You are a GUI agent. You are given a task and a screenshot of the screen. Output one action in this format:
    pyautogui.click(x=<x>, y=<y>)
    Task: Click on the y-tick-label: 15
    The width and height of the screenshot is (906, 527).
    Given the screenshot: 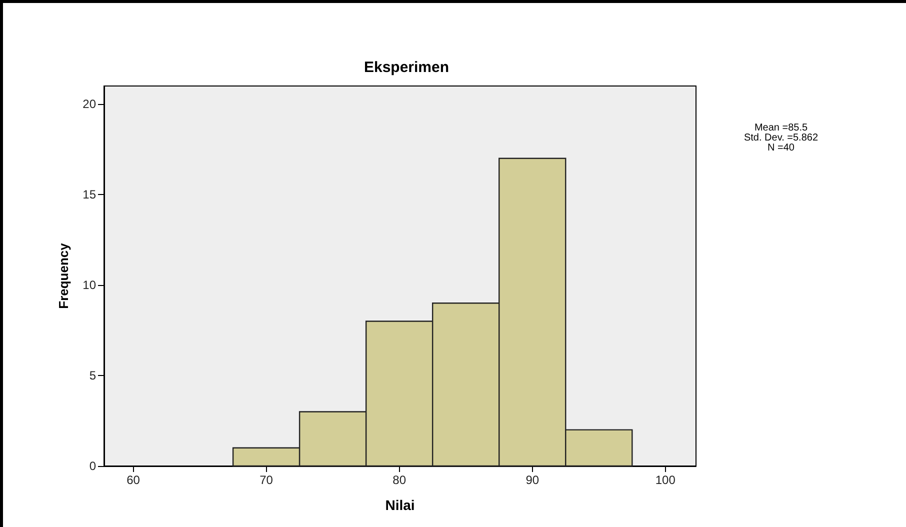 What is the action you would take?
    pyautogui.click(x=89, y=195)
    